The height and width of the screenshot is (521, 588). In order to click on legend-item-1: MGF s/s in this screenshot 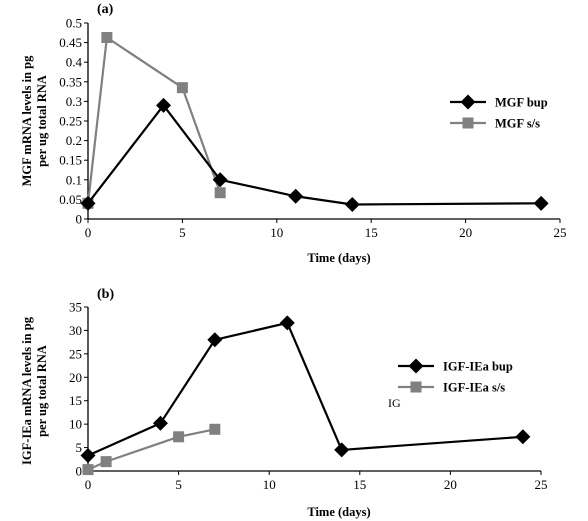, I will do `click(495, 124)`.